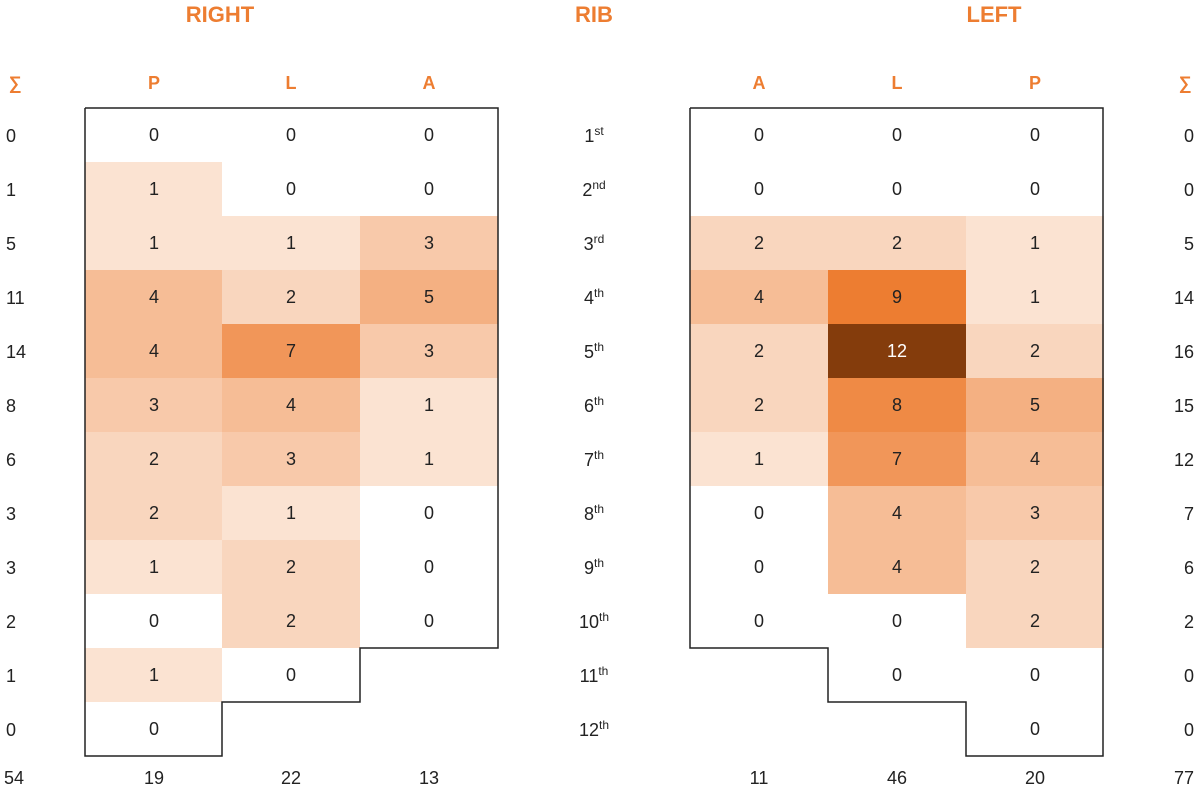 The height and width of the screenshot is (794, 1200). Describe the element at coordinates (291, 778) in the screenshot. I see `right-column-total: 22` at that location.